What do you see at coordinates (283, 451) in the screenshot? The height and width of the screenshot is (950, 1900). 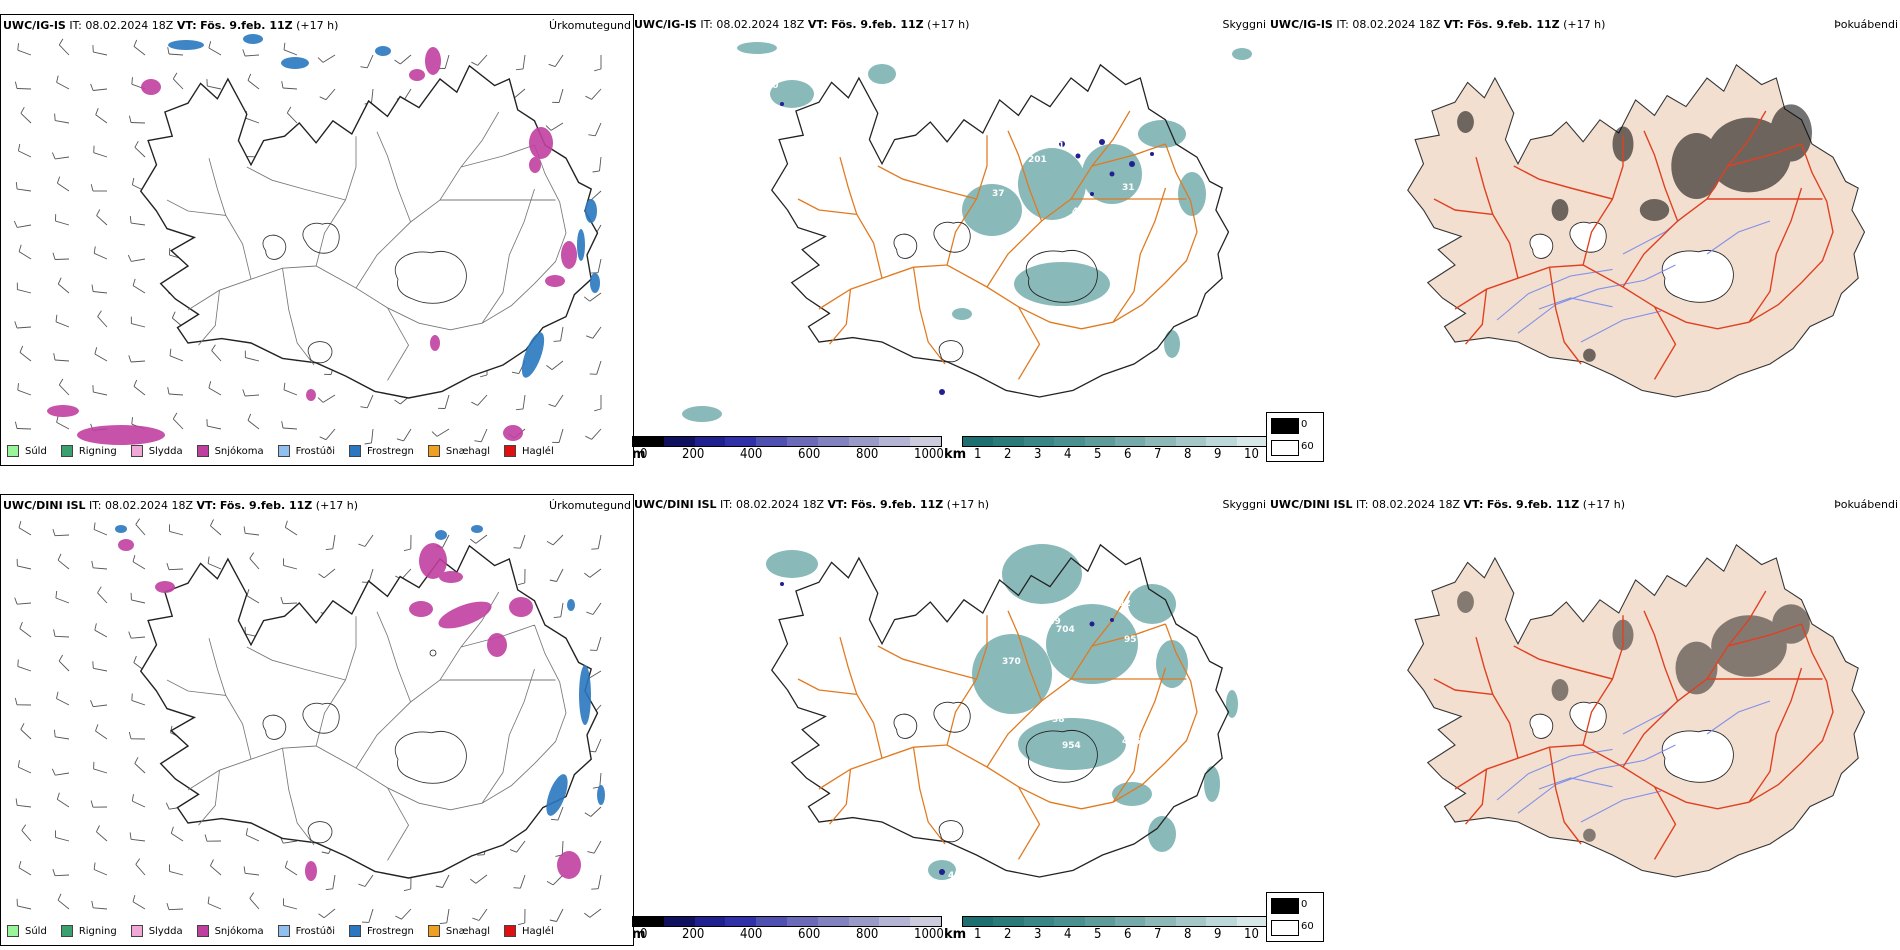 I see `legend-swatch` at bounding box center [283, 451].